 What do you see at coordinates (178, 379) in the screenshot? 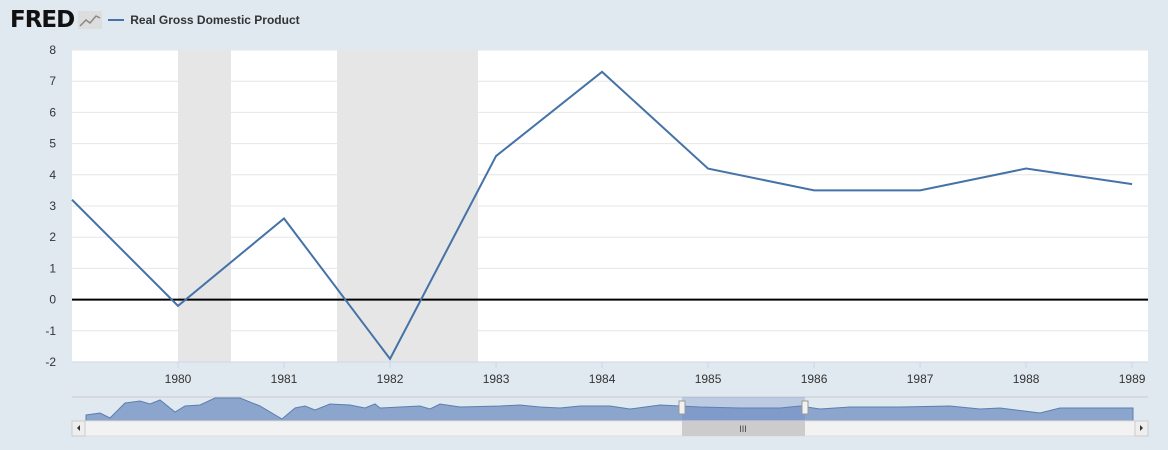
I see `x-tick-label: 1980` at bounding box center [178, 379].